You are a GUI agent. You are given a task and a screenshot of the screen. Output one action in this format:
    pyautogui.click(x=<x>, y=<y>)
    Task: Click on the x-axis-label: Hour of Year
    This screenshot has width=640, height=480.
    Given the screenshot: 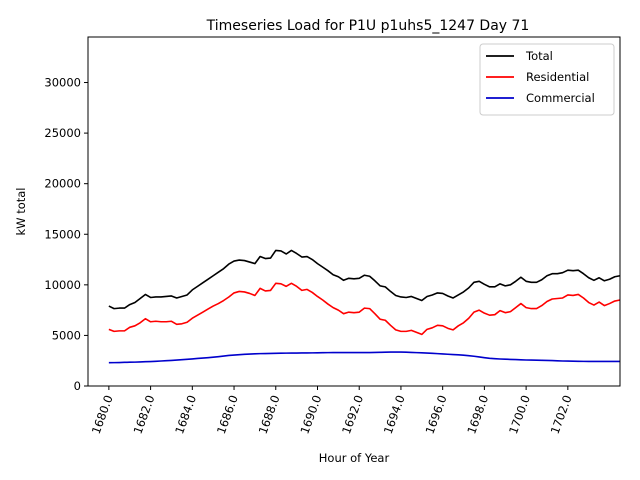 What is the action you would take?
    pyautogui.click(x=354, y=458)
    